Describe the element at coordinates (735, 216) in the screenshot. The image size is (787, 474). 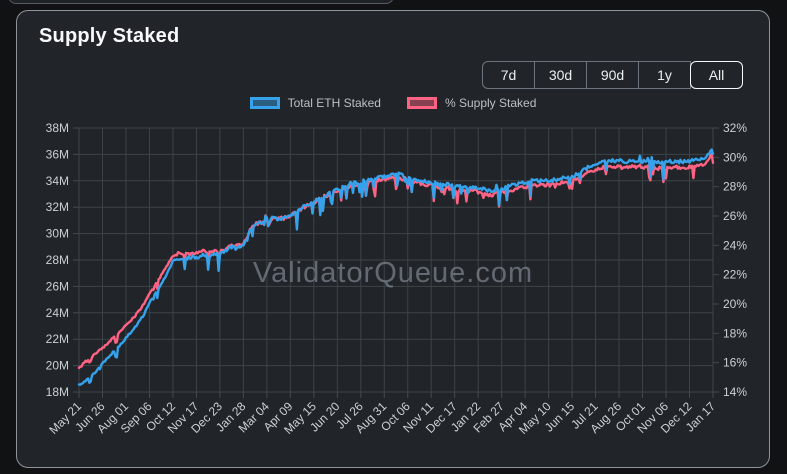
I see `right-axis-tick-label: 26%` at that location.